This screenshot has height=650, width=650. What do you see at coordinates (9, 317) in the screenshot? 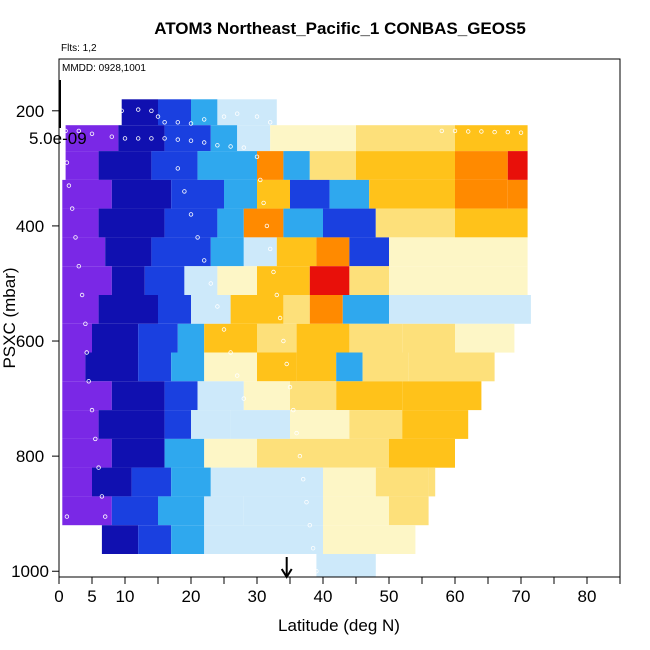
I see `y-axis-label: PSXC (mbar)` at bounding box center [9, 317].